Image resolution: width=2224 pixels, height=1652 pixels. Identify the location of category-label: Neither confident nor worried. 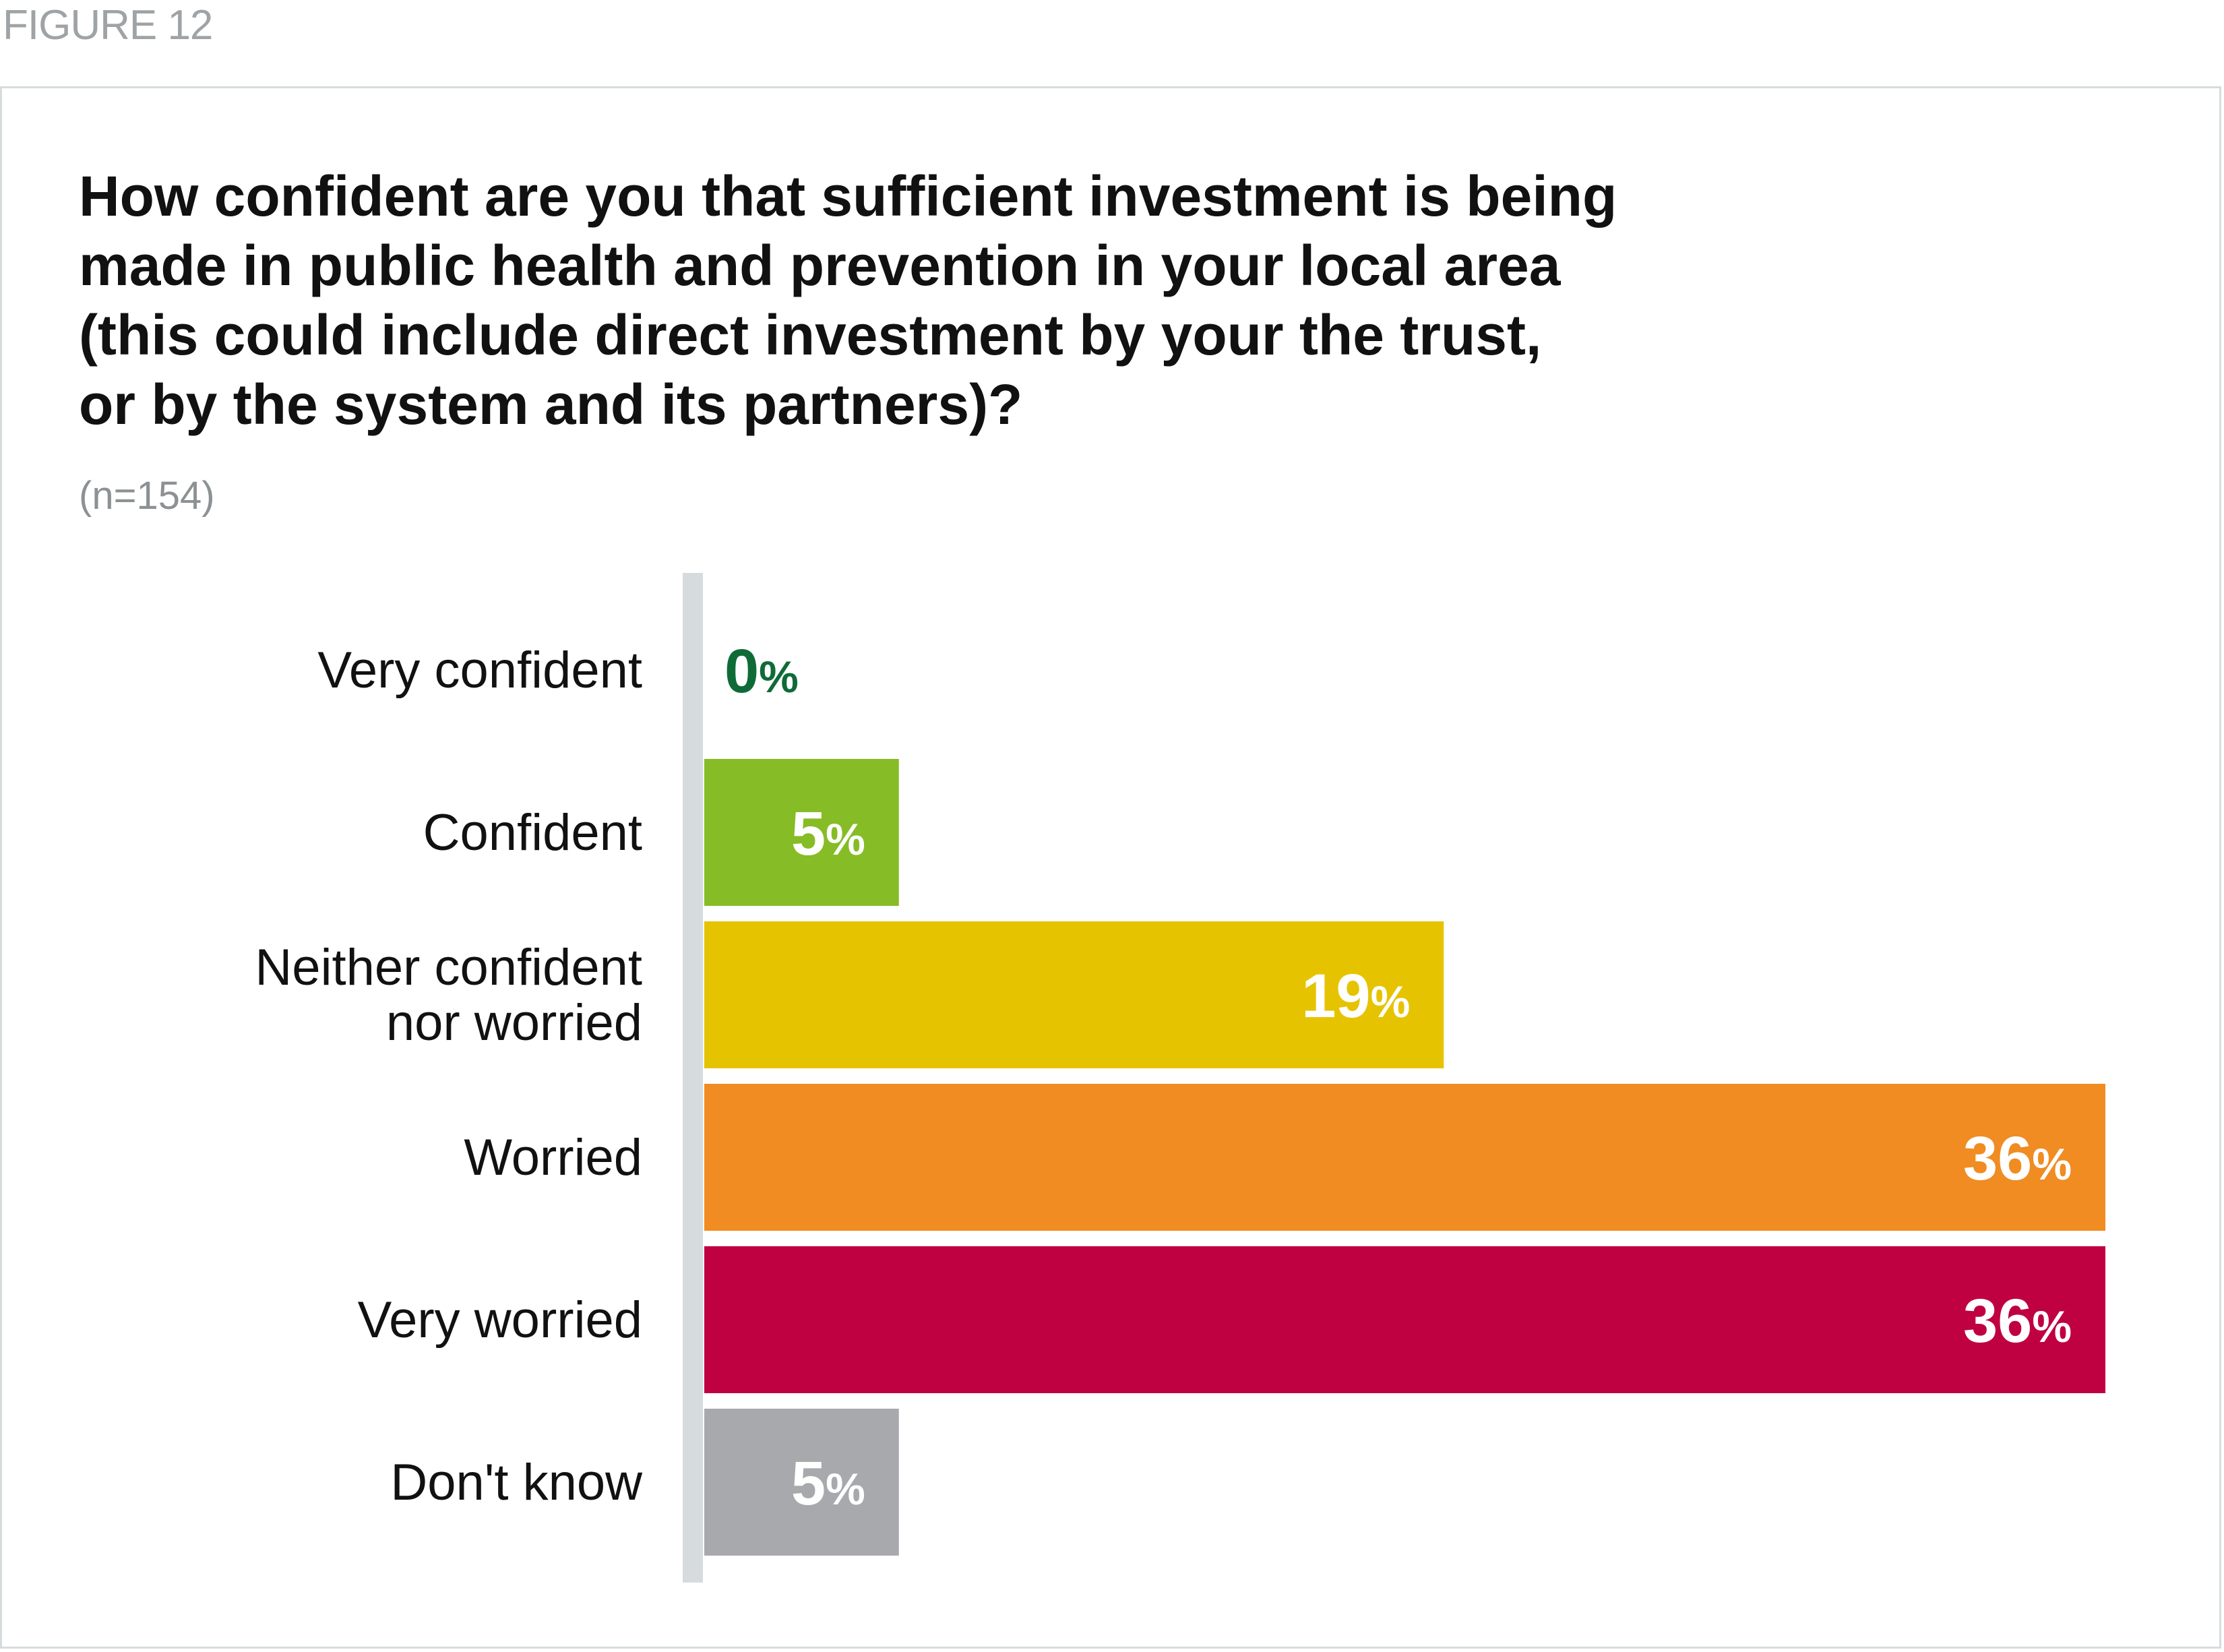
(449, 995).